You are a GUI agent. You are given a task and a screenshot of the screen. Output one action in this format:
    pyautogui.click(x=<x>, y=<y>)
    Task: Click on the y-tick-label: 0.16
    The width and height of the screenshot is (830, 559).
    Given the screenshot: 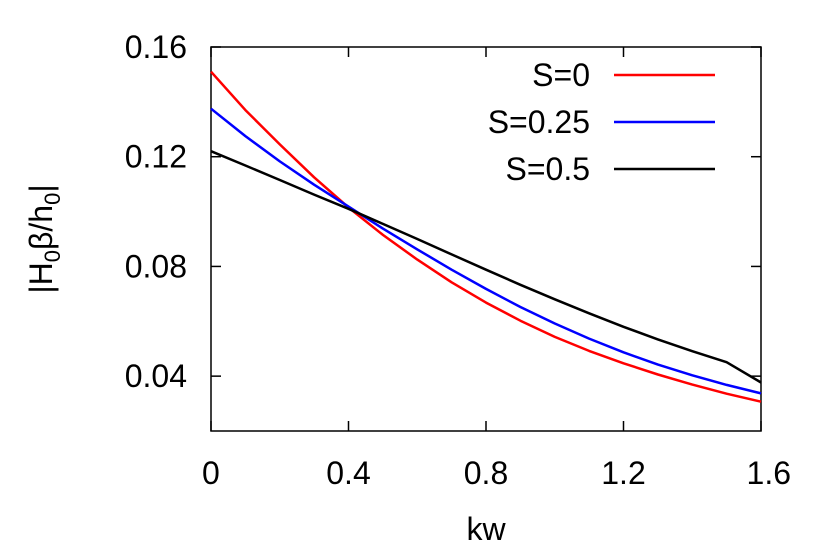 What is the action you would take?
    pyautogui.click(x=156, y=47)
    